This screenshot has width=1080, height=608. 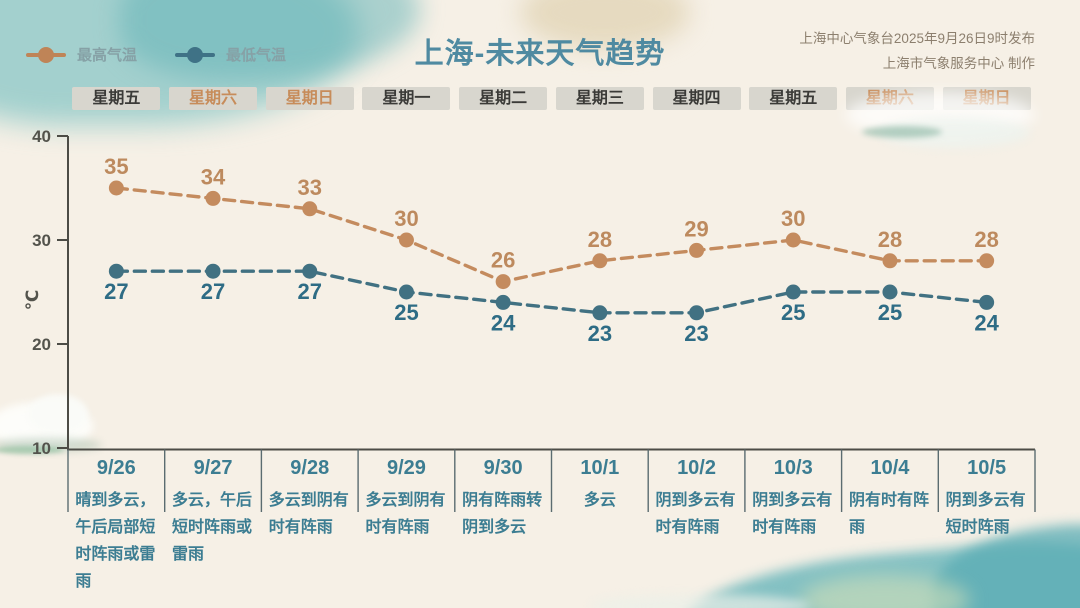 I want to click on weekday-chip-6: 星期四, so click(x=696, y=98).